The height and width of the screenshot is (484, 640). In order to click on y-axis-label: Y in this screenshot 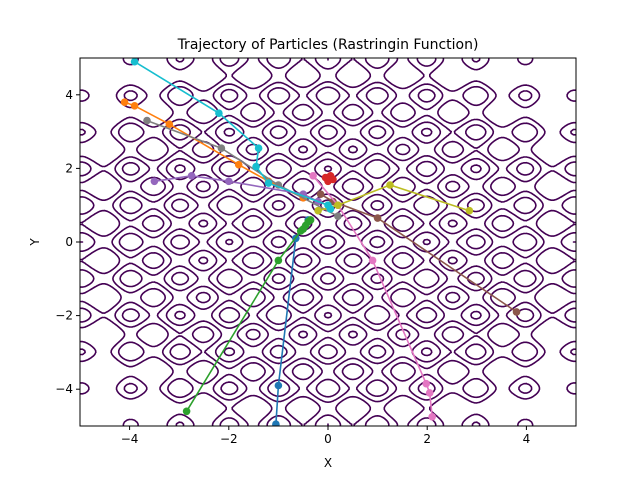, I will do `click(35, 242)`.